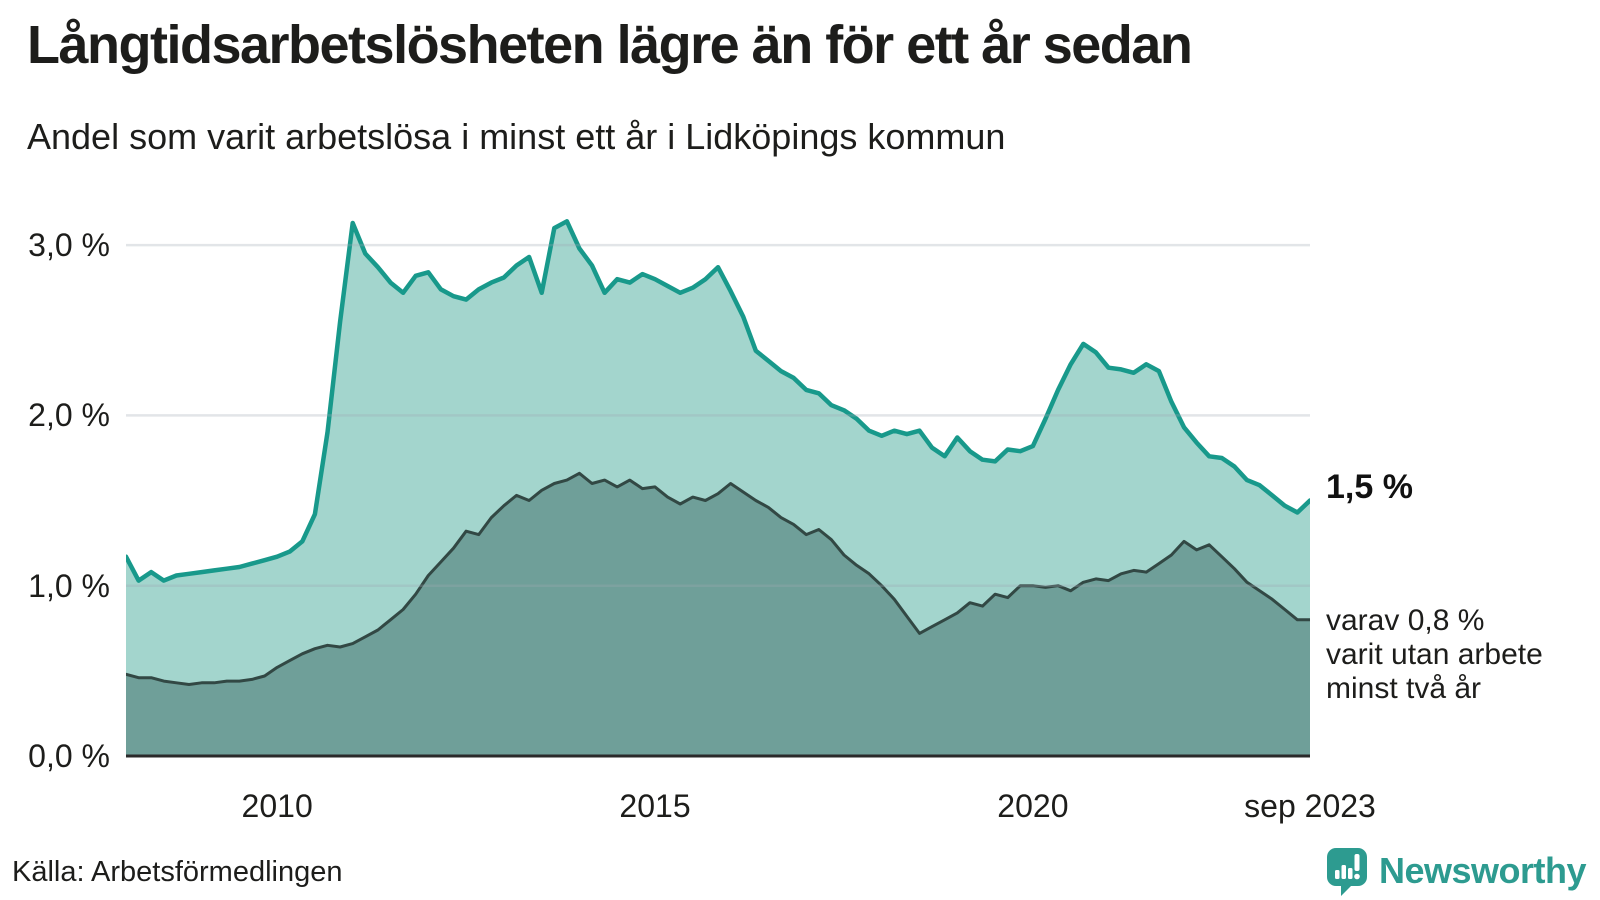  What do you see at coordinates (1482, 870) in the screenshot?
I see `newsworthy-wordmark: Newsworthy` at bounding box center [1482, 870].